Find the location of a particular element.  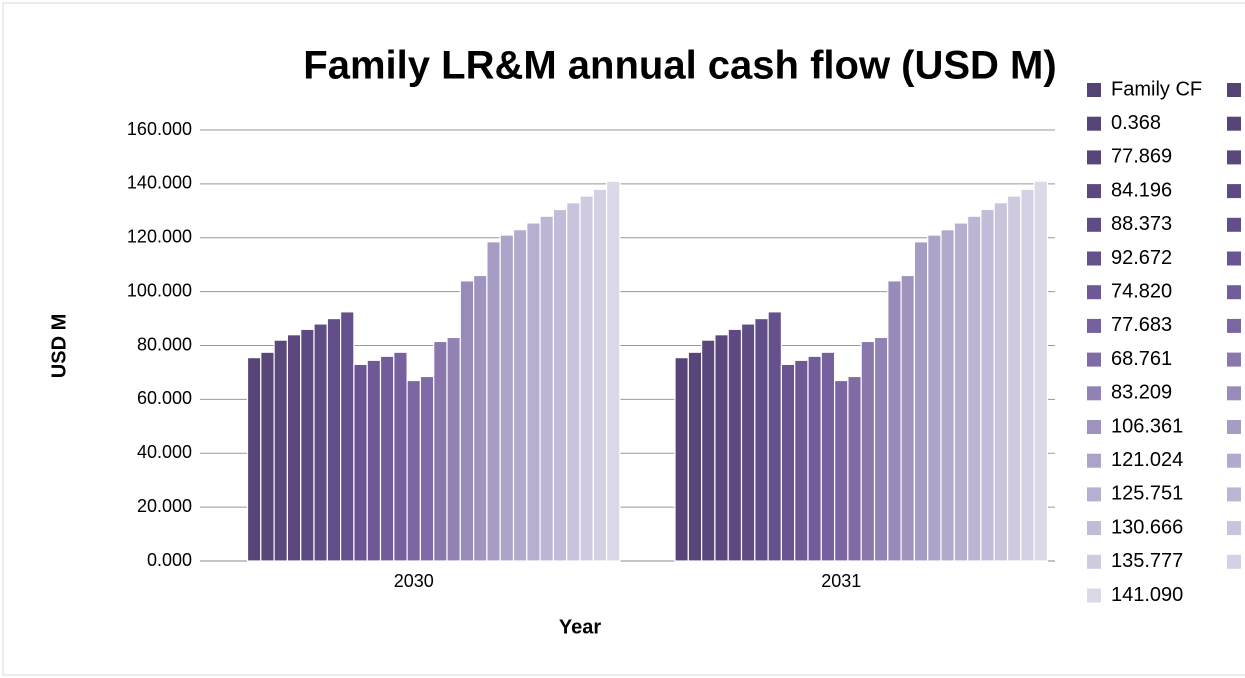

legend-label: 77.683 is located at coordinates (1141, 325).